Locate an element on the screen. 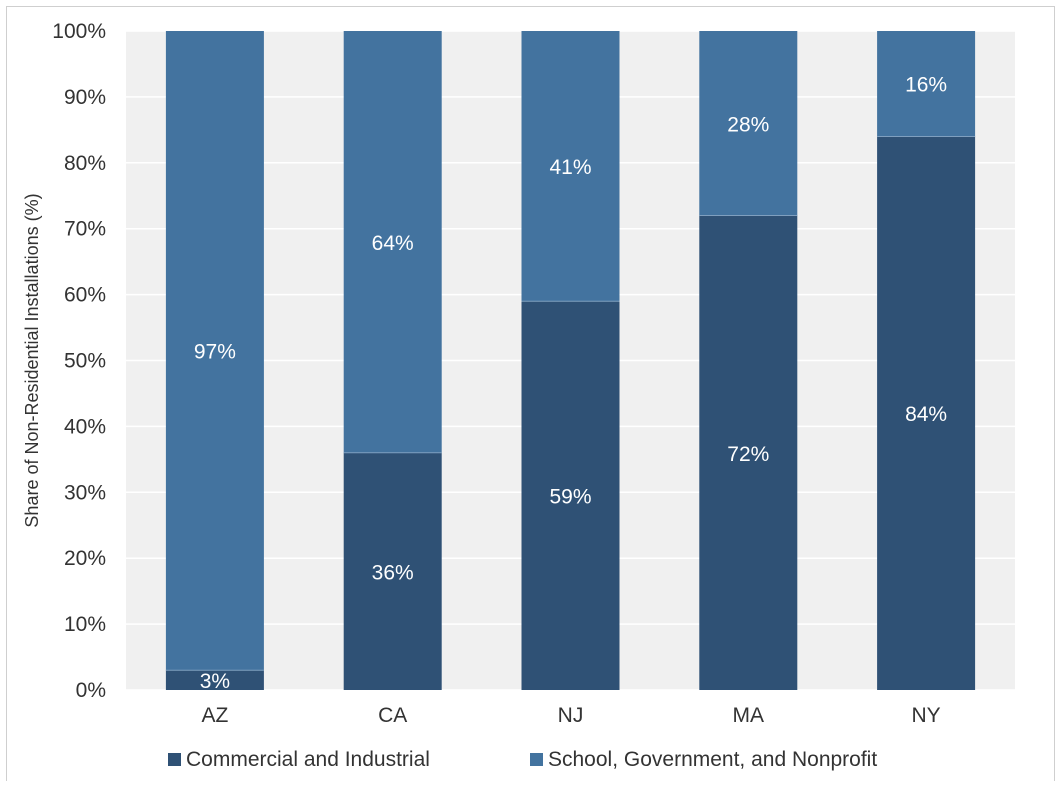 This screenshot has height=787, width=1061. x-axis: AZ CA NJ MA NY is located at coordinates (570, 715).